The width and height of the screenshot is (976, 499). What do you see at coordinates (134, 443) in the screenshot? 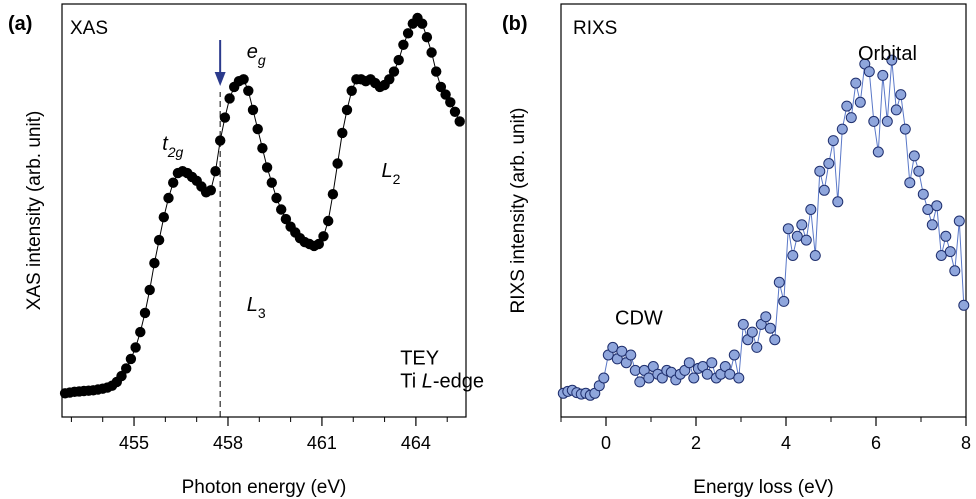
I see `x-tick-label: 455` at bounding box center [134, 443].